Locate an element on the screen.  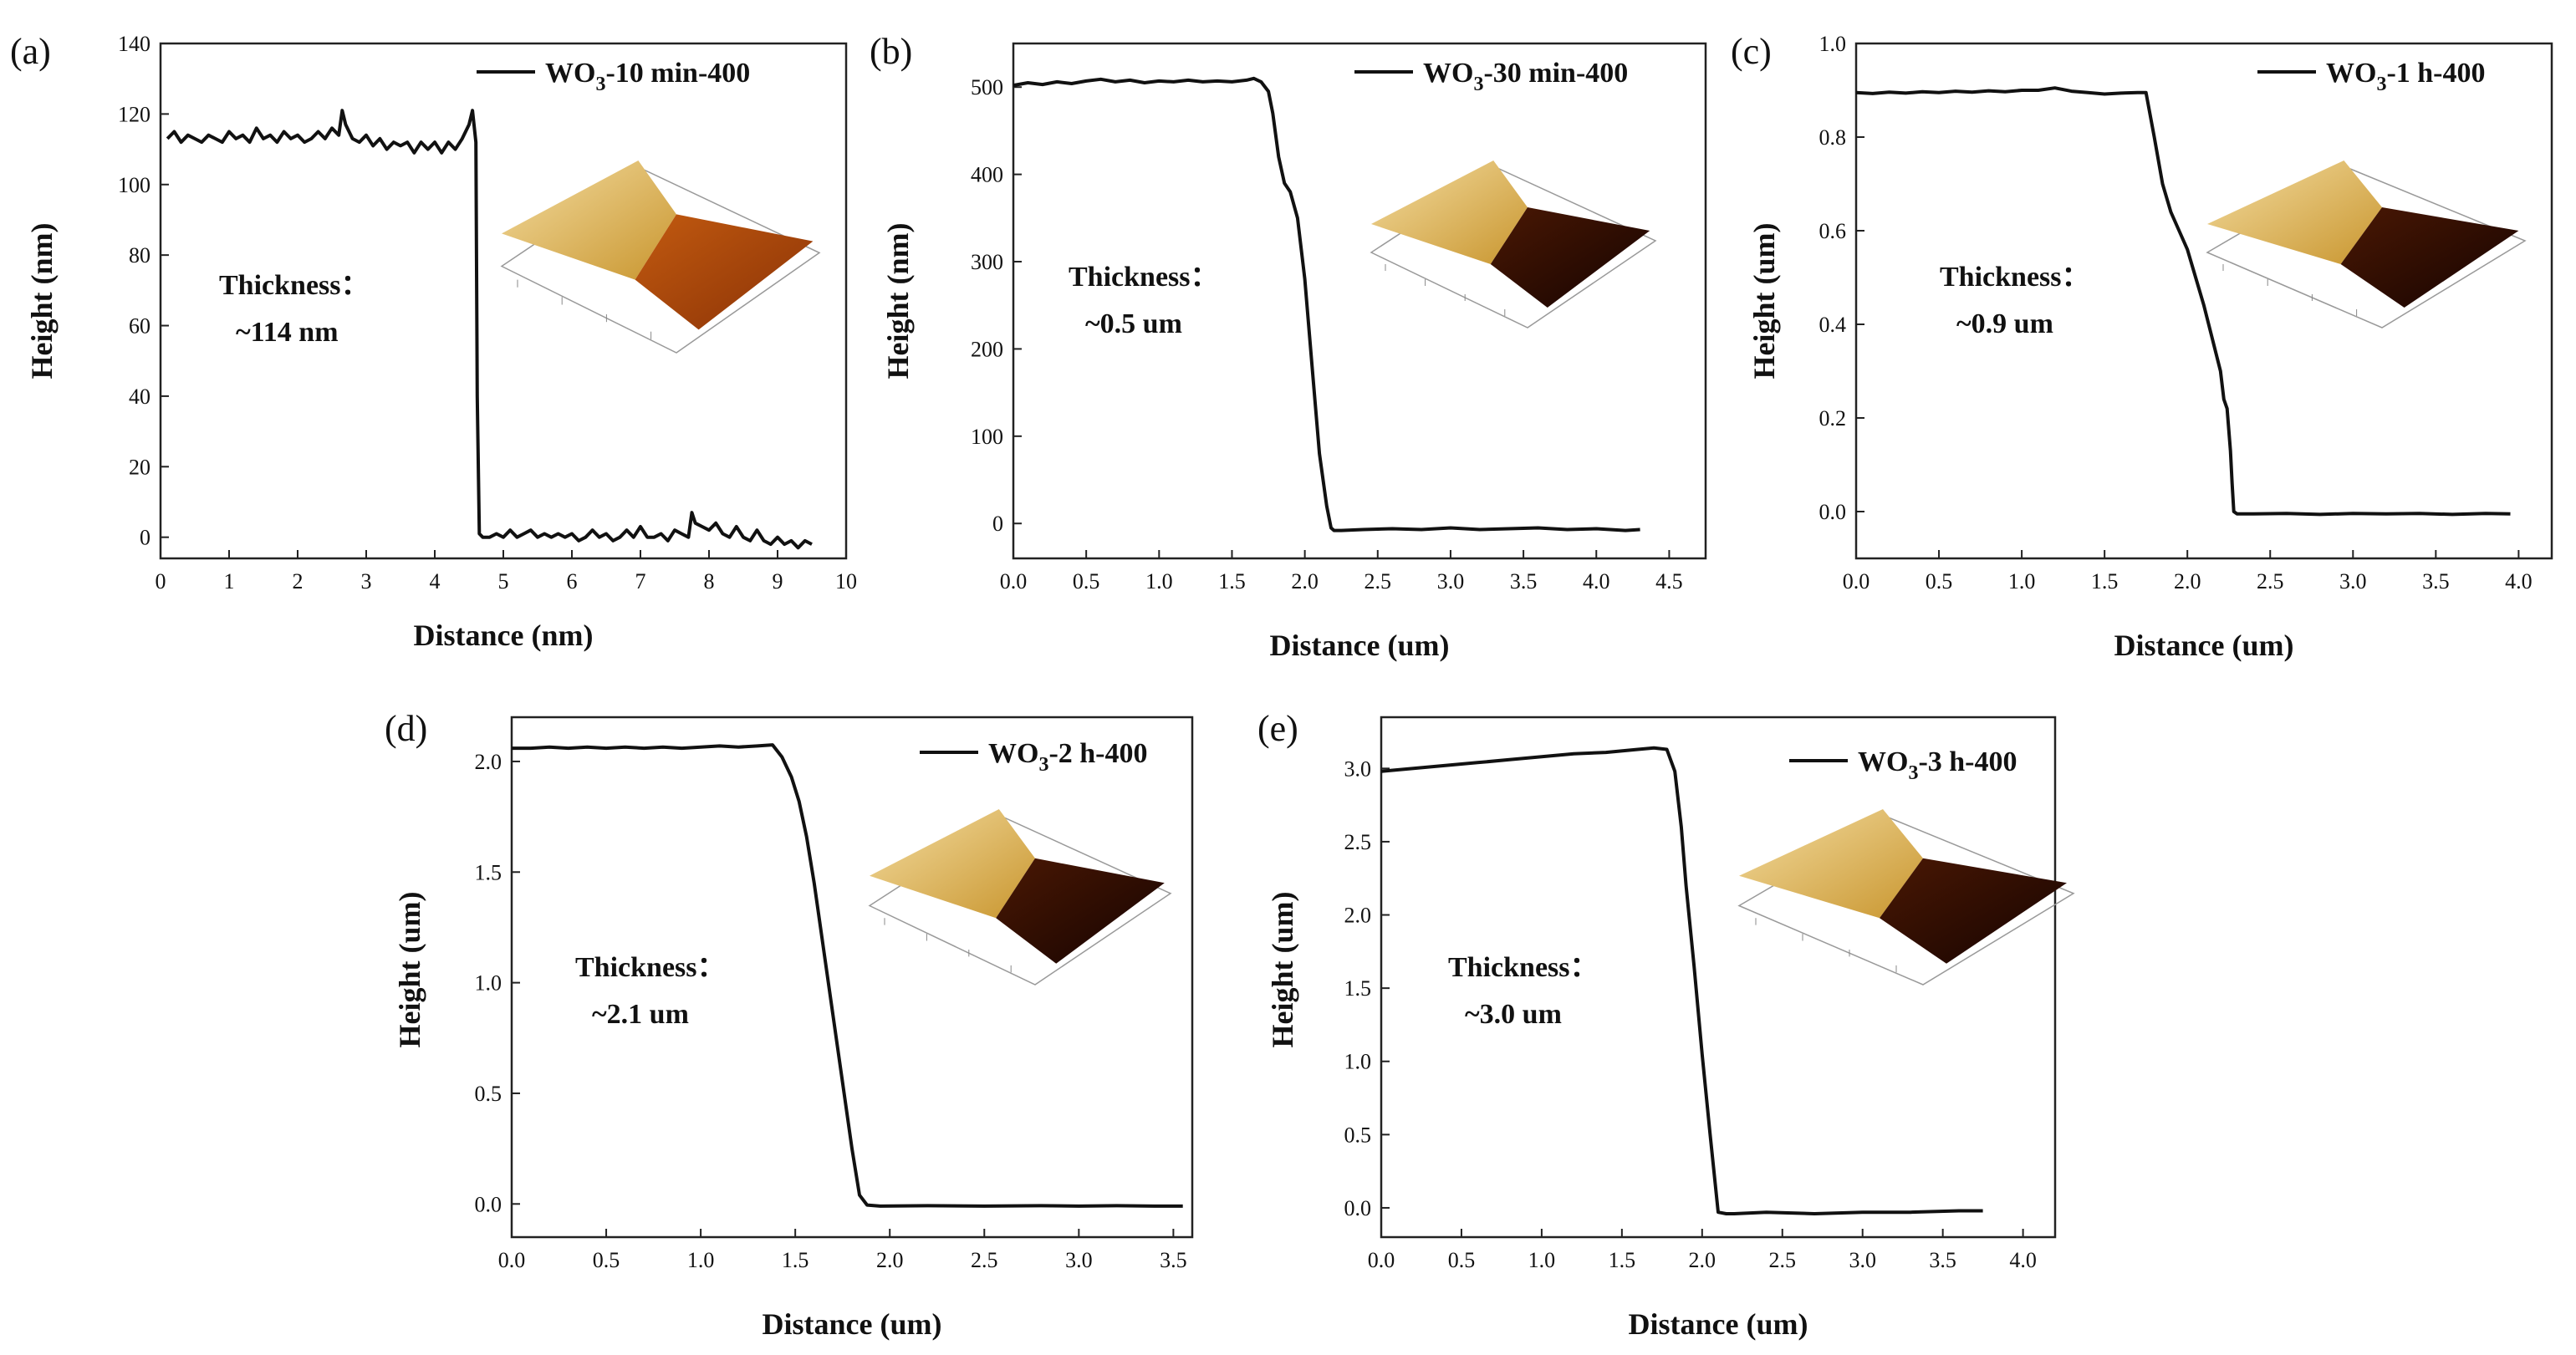
panel-label: (d) is located at coordinates (406, 728).